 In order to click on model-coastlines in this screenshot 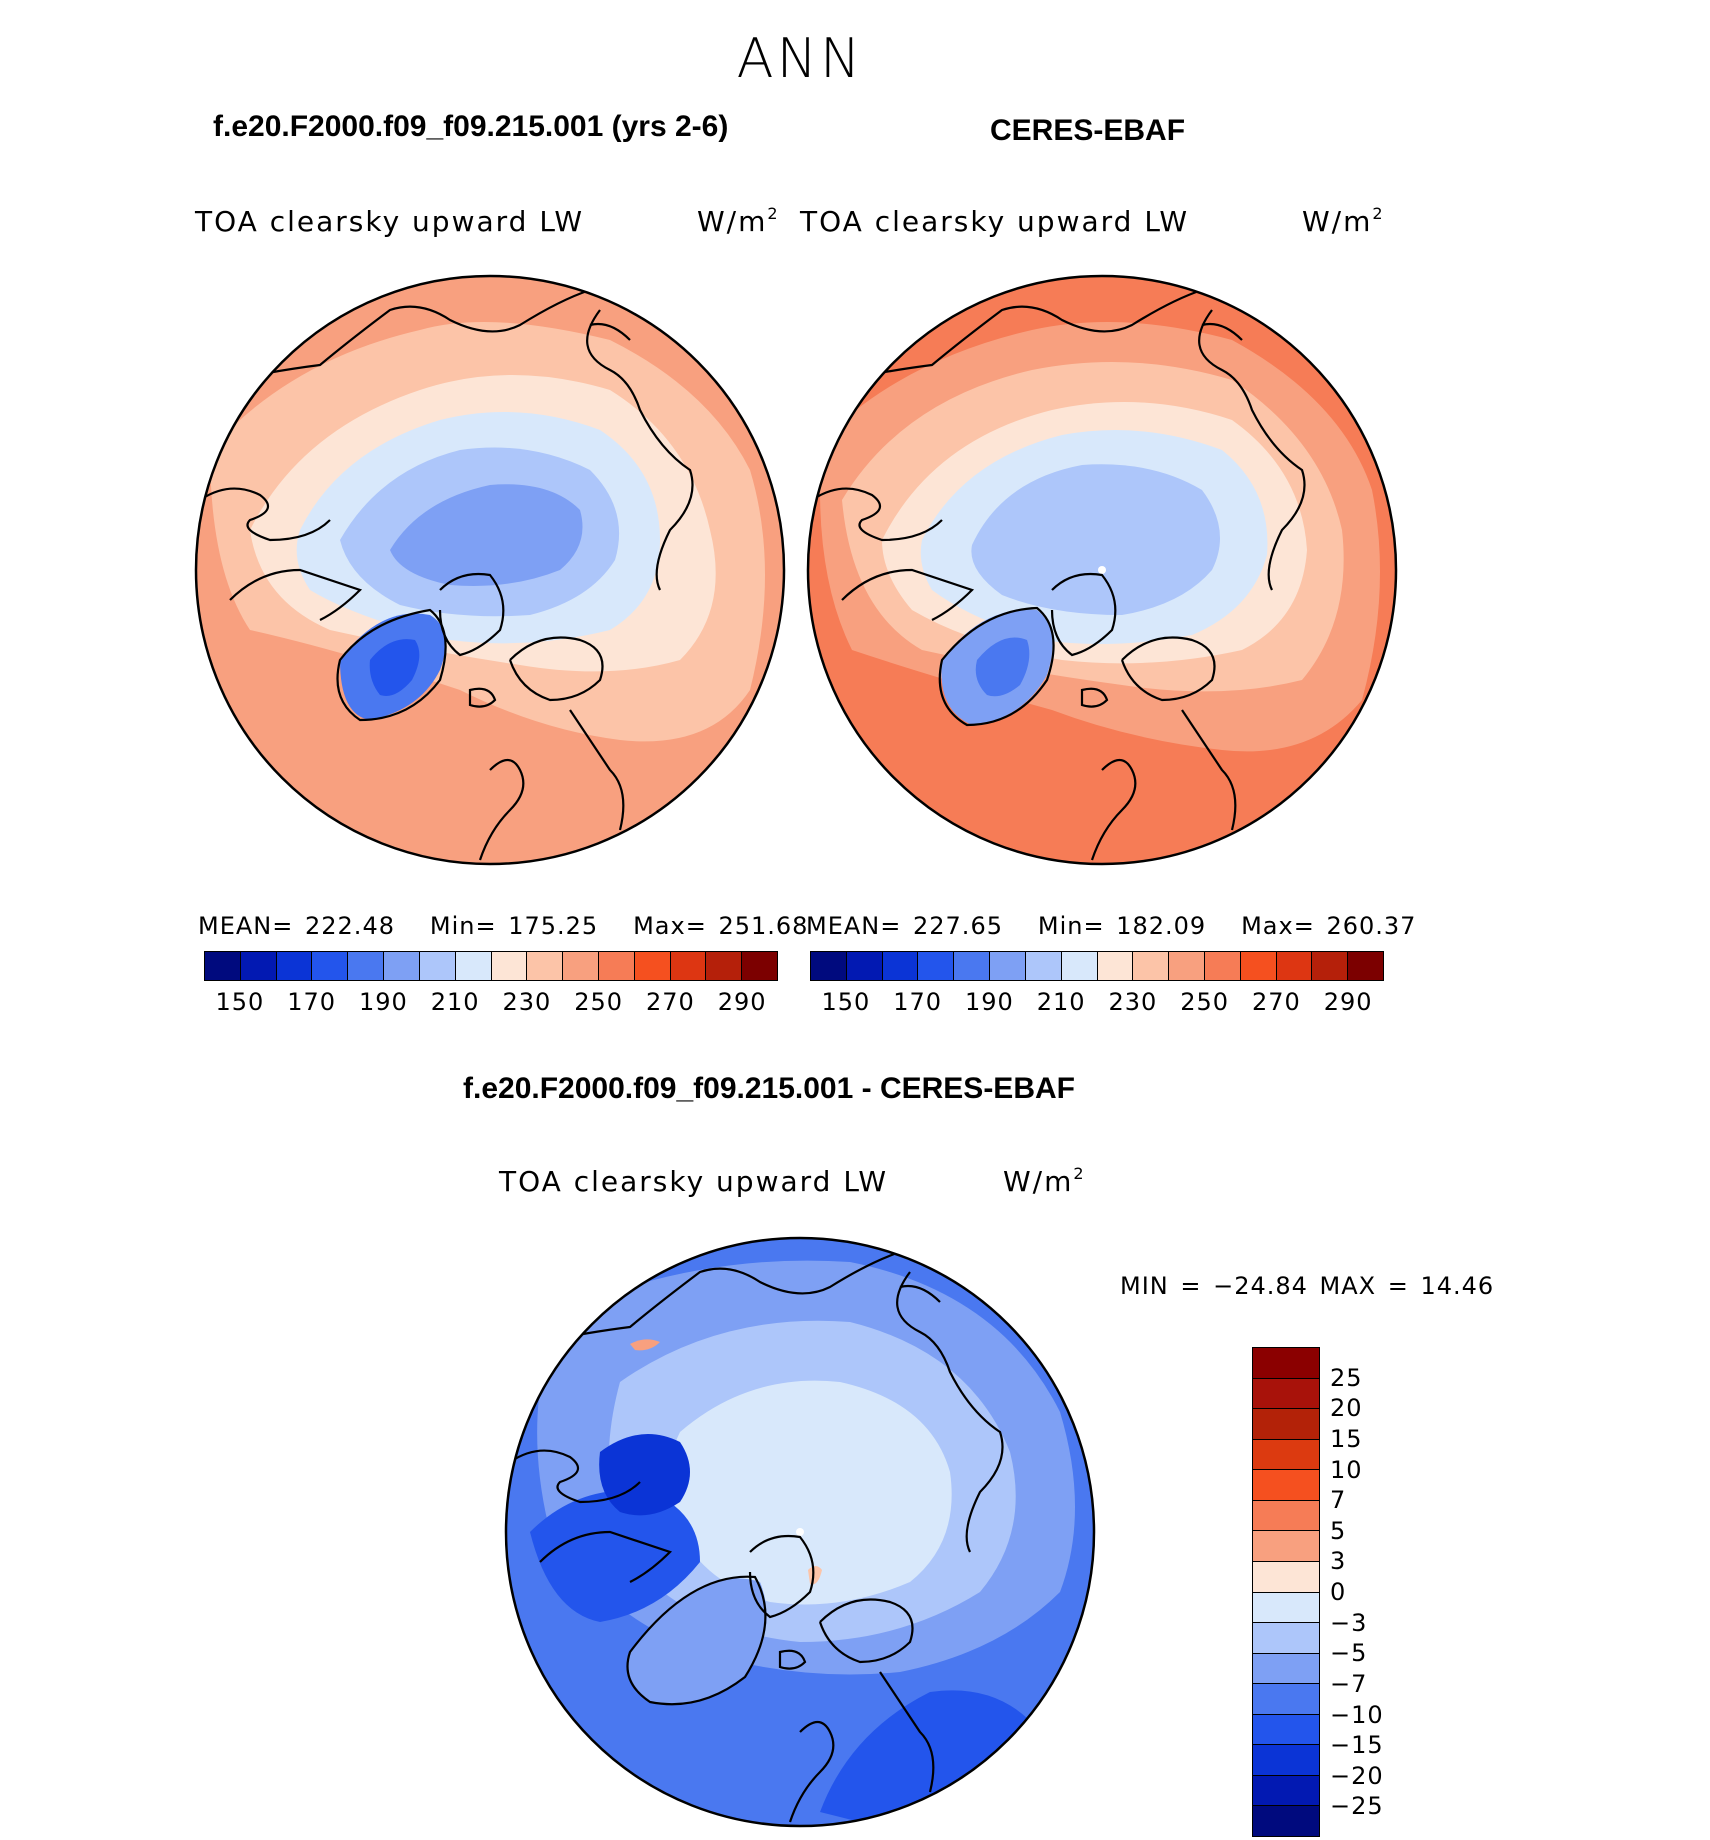, I will do `click(446, 574)`.